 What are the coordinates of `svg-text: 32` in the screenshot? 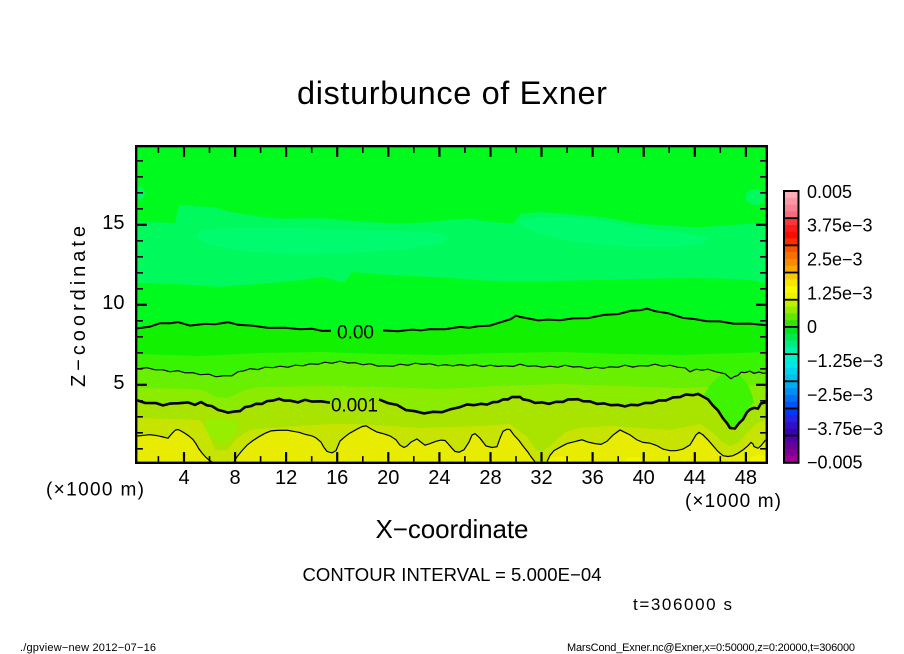 It's located at (541, 478).